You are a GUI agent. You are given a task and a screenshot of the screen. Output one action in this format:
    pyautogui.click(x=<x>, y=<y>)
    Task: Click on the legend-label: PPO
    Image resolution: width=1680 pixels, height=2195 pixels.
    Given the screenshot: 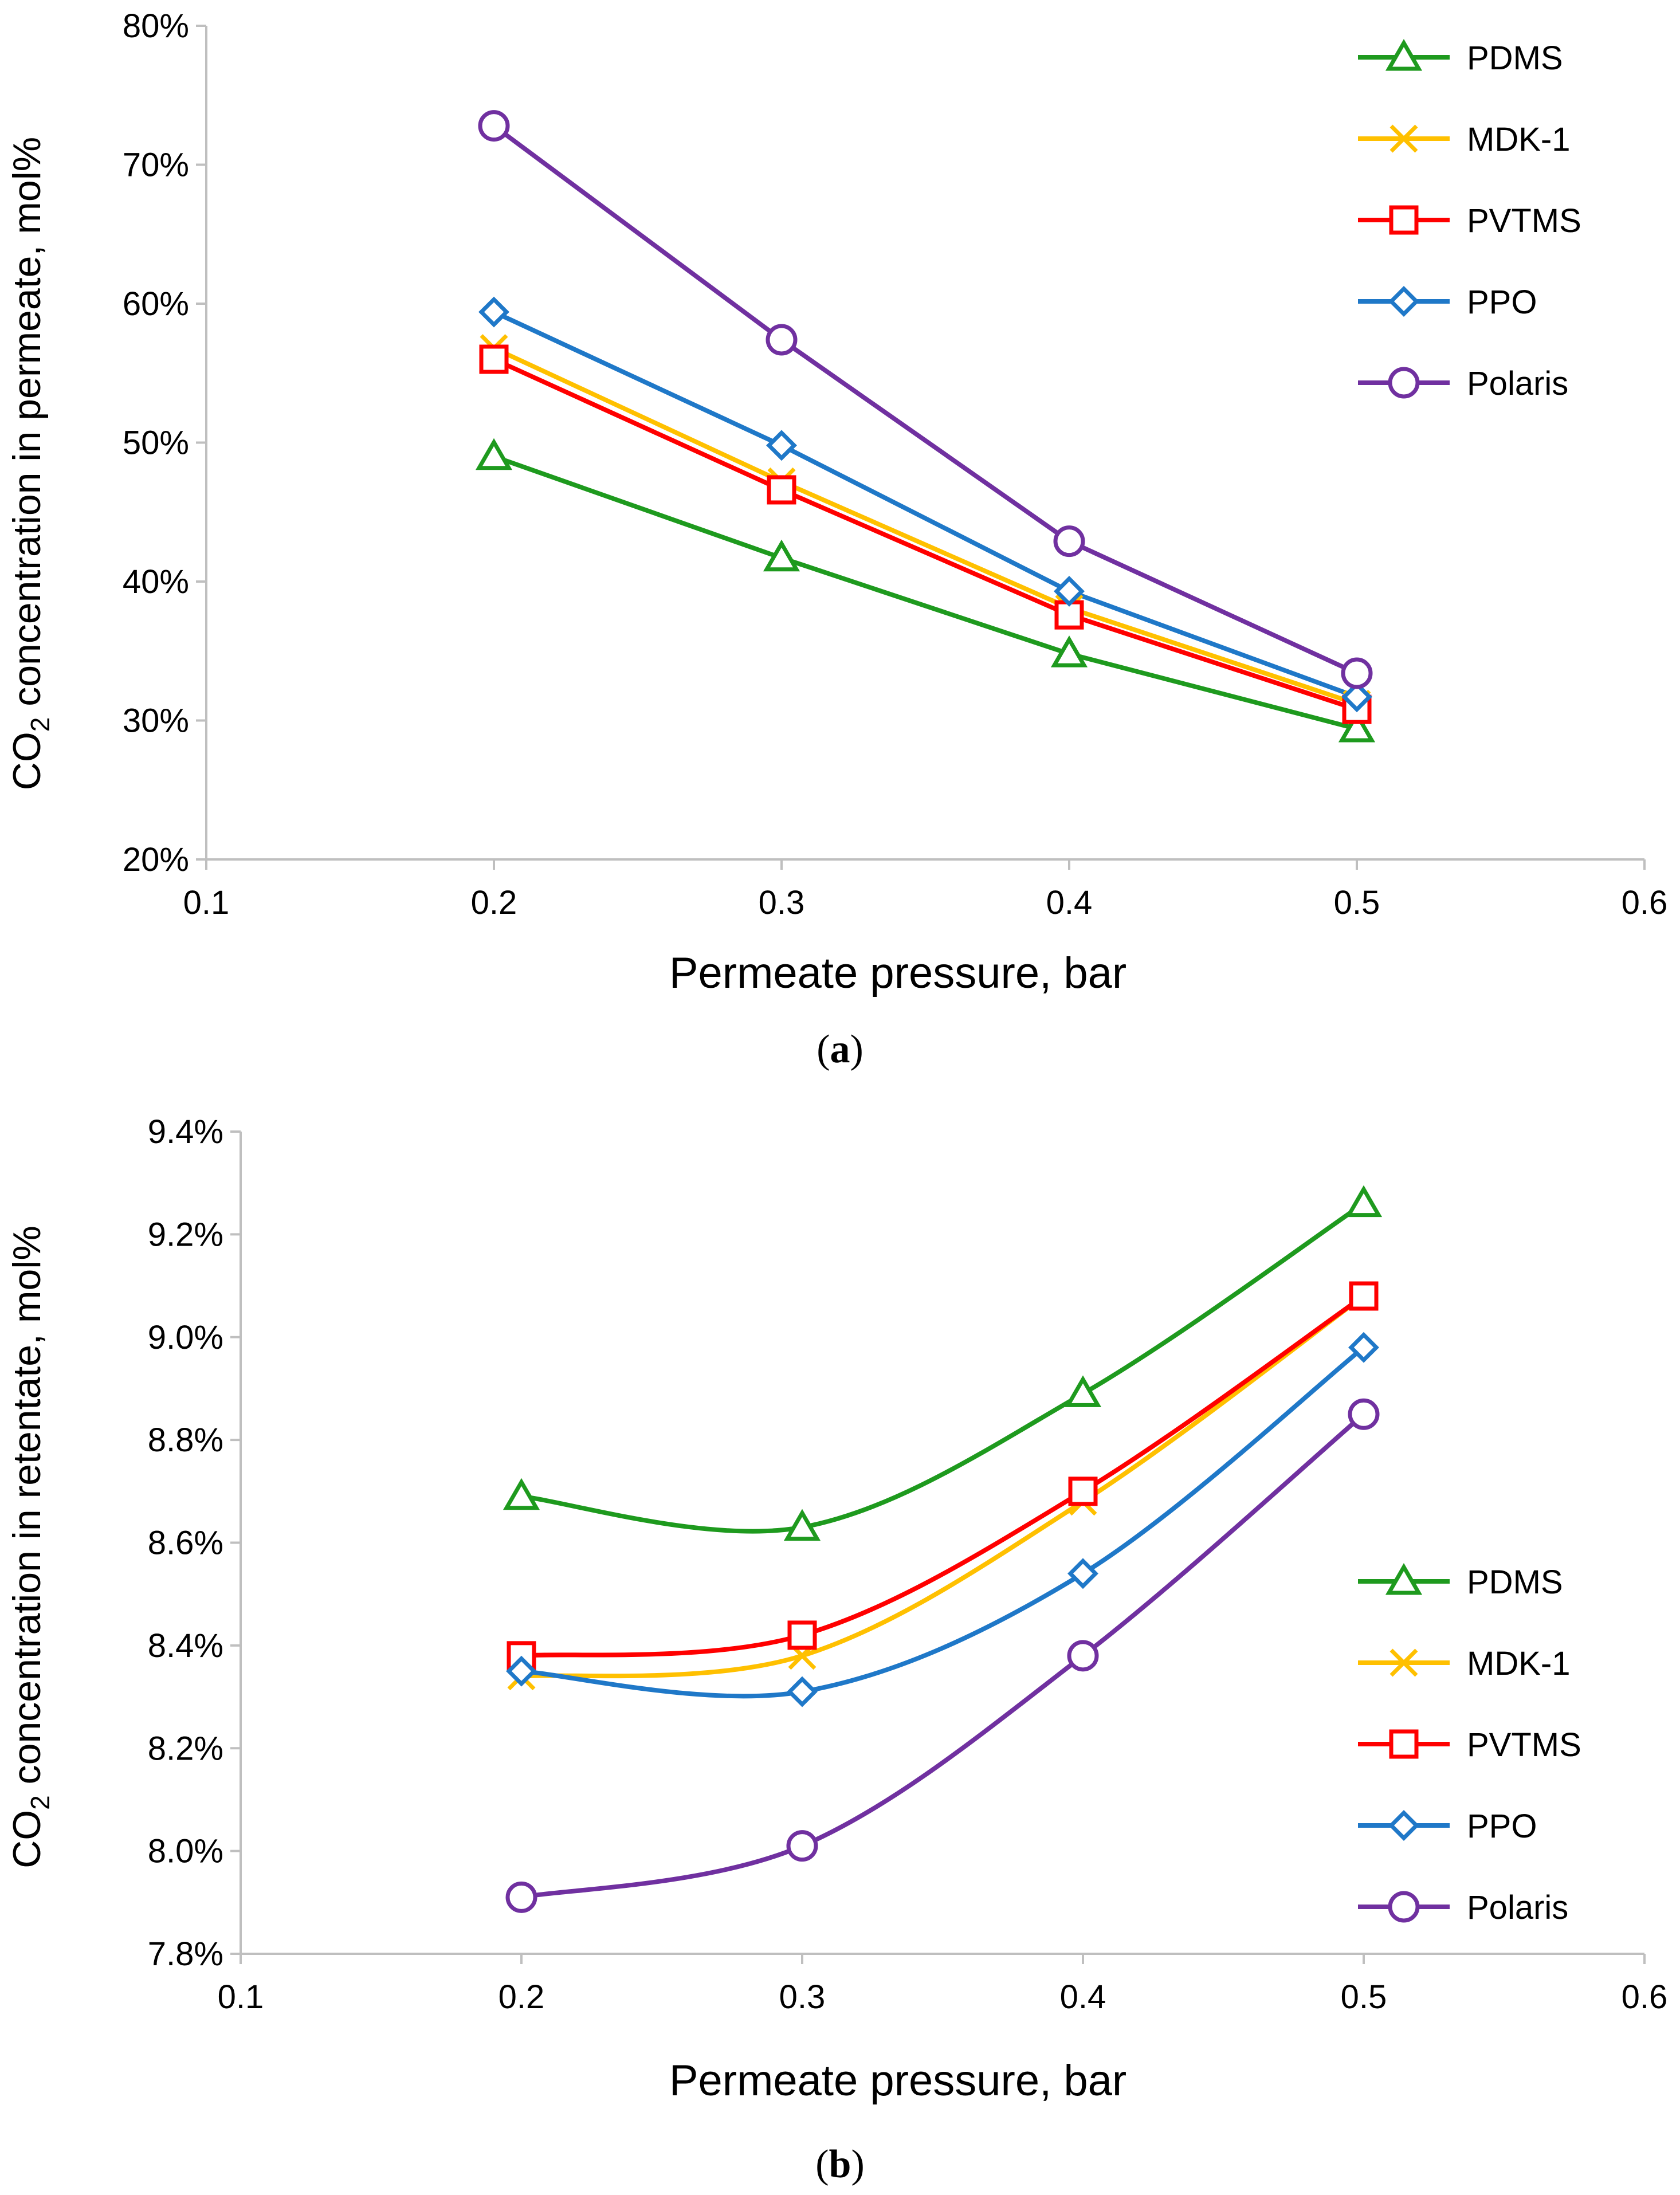 What is the action you would take?
    pyautogui.click(x=1502, y=302)
    